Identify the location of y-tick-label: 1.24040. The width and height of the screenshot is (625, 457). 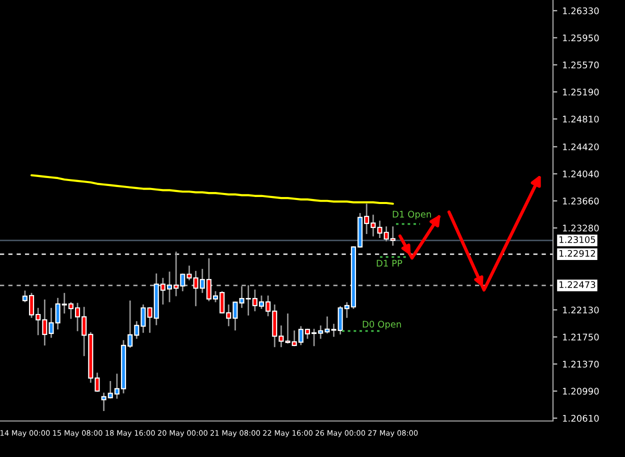
(581, 174).